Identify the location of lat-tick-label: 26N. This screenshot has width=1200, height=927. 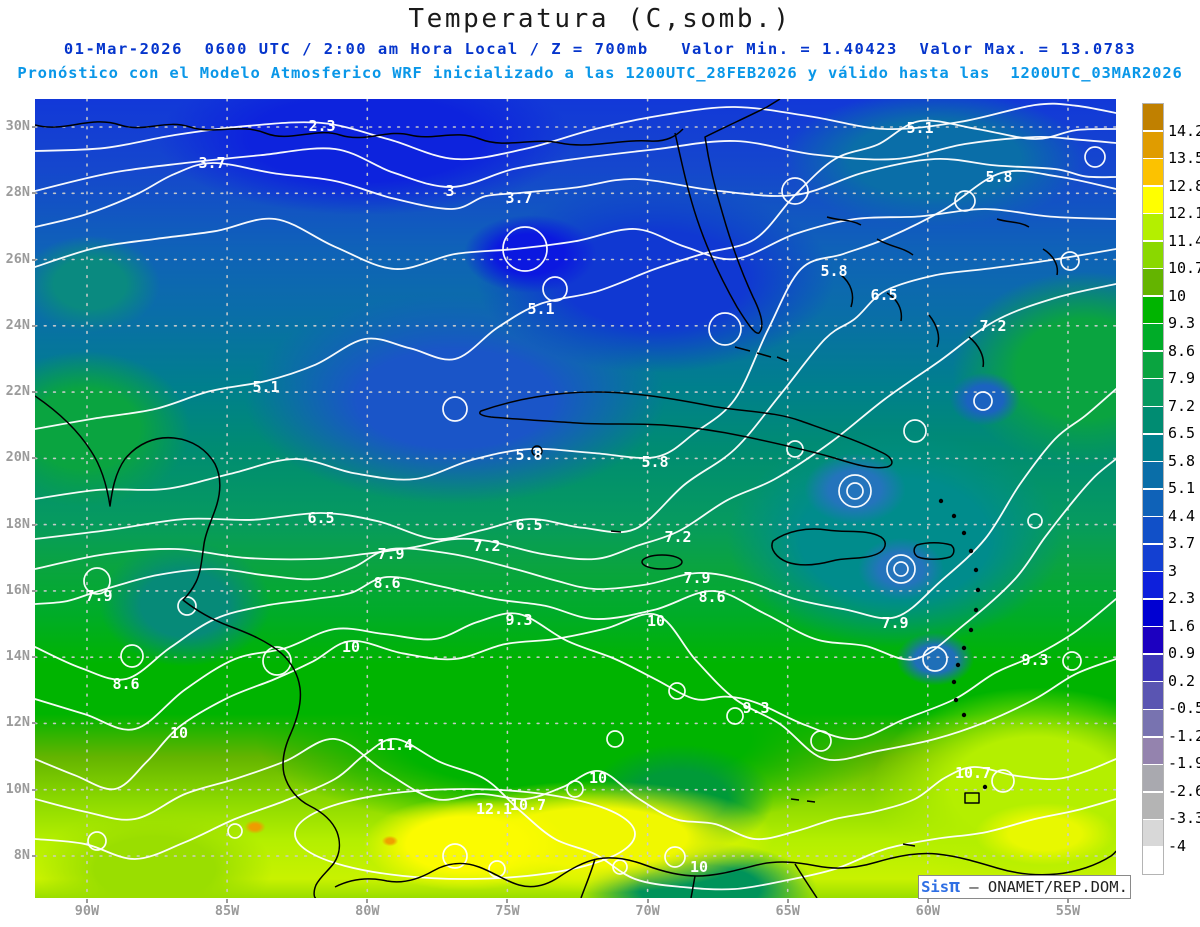
(17, 258).